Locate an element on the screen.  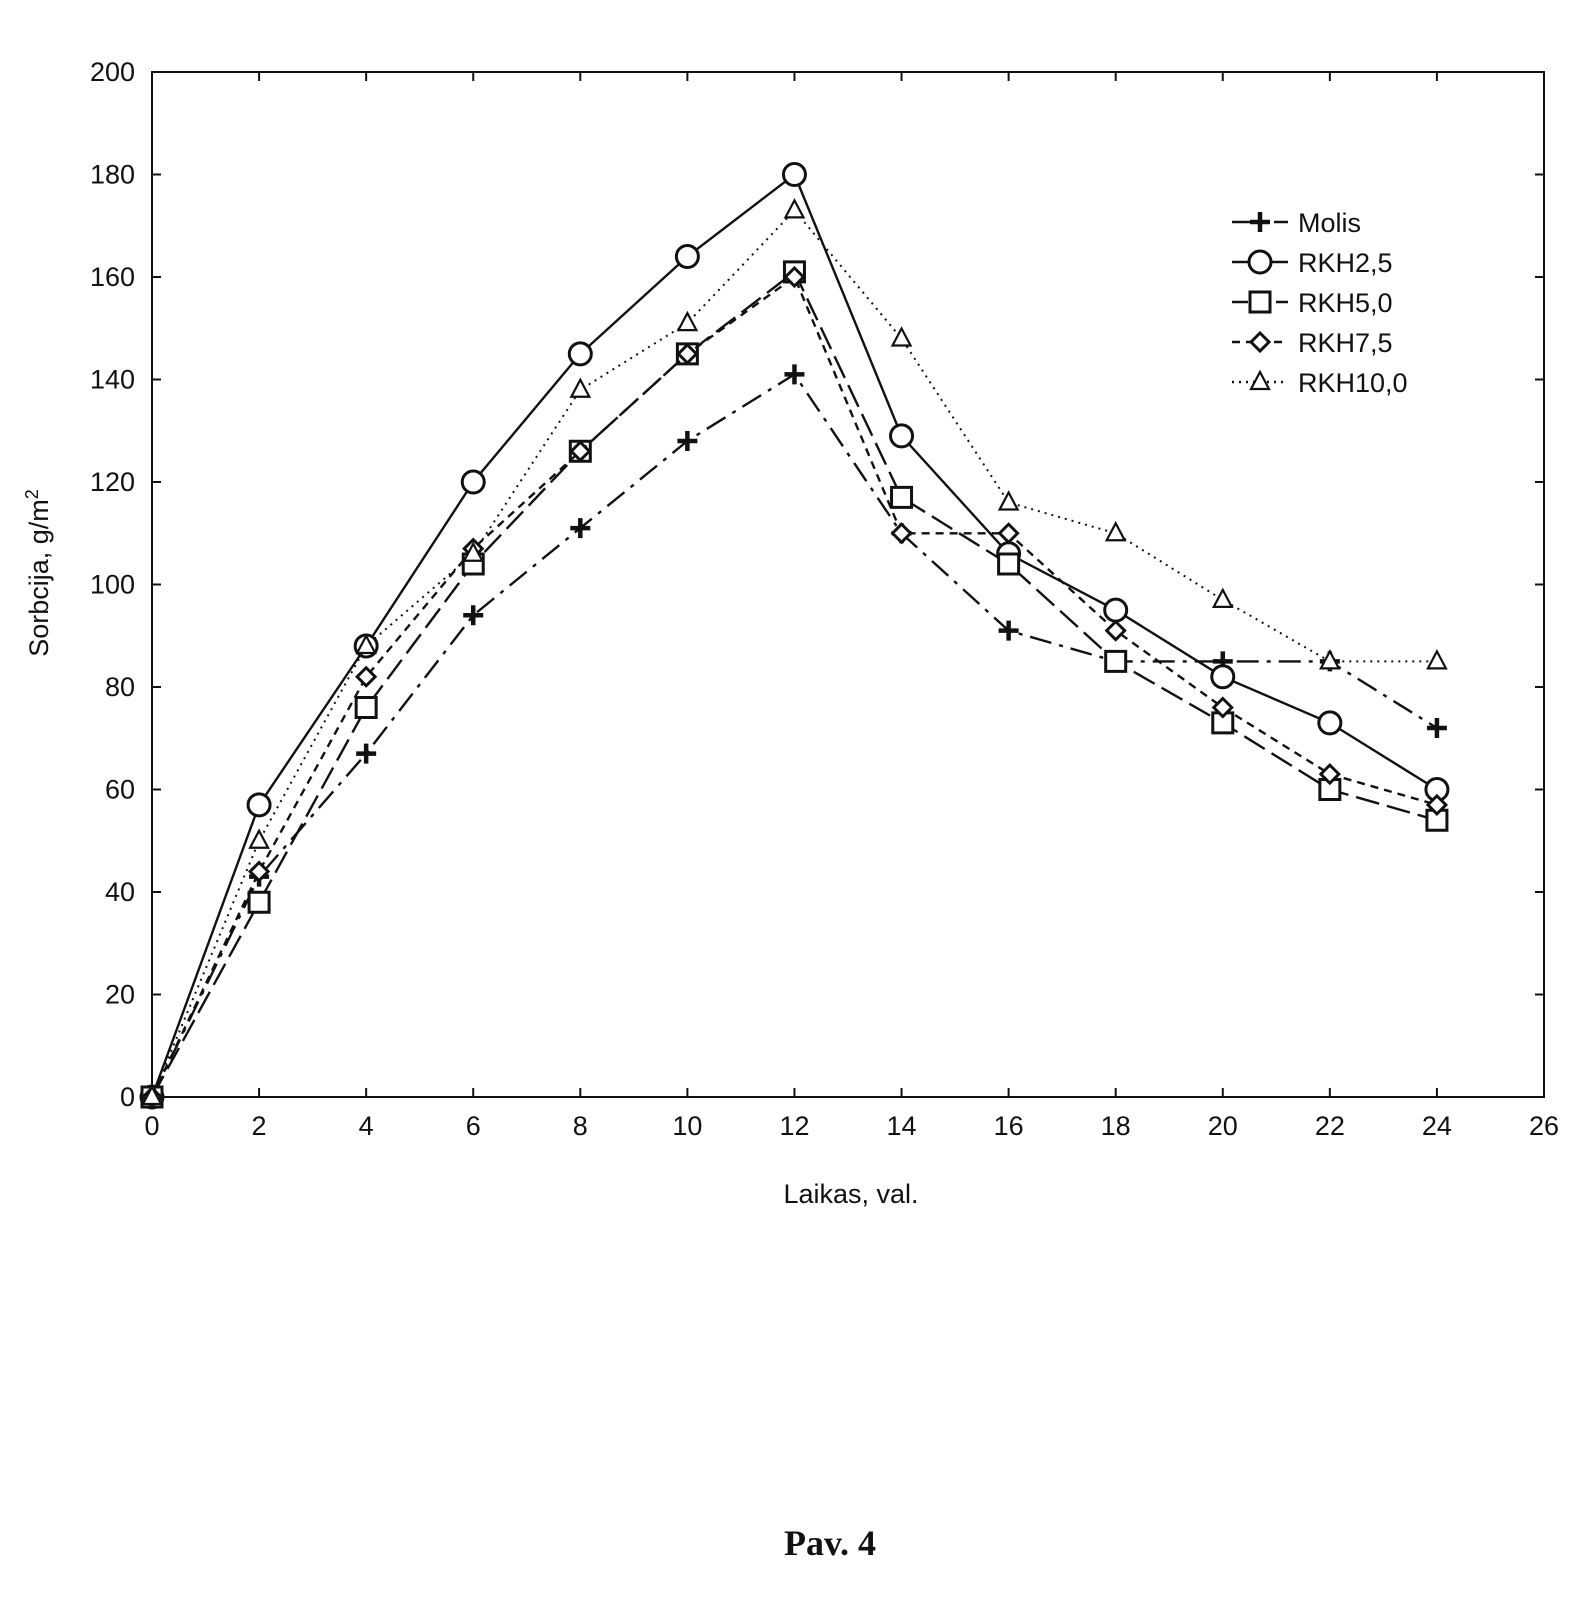
y-tick-label: 80 is located at coordinates (120, 687).